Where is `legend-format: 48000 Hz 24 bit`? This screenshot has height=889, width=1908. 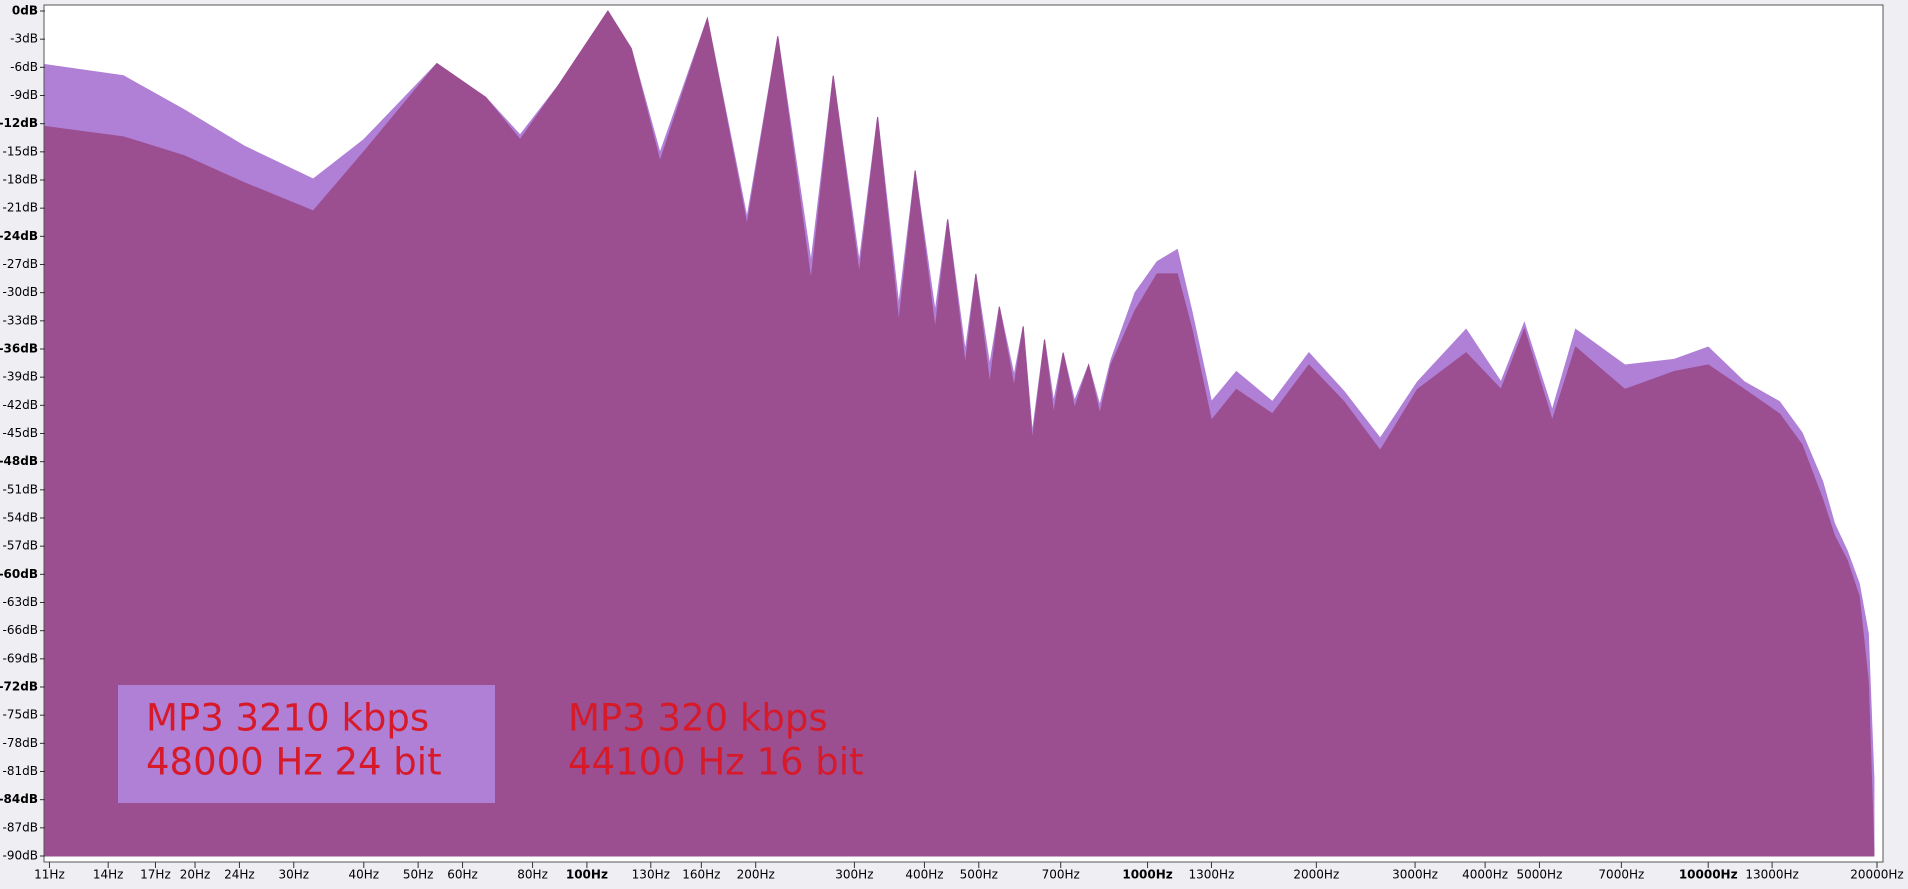 legend-format: 48000 Hz 24 bit is located at coordinates (294, 762).